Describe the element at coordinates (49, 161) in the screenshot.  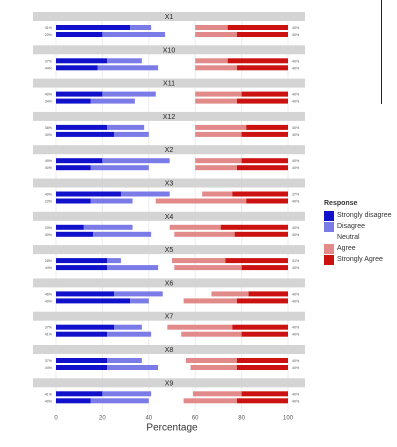
I see `left-percent-label: 49%` at that location.